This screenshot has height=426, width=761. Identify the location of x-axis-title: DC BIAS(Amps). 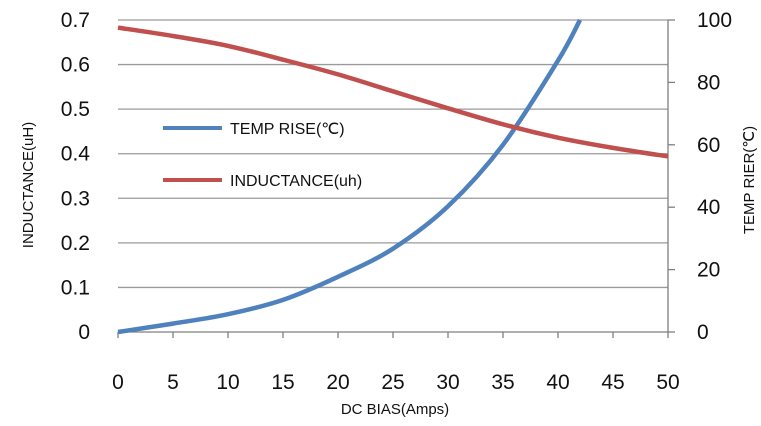
(395, 409).